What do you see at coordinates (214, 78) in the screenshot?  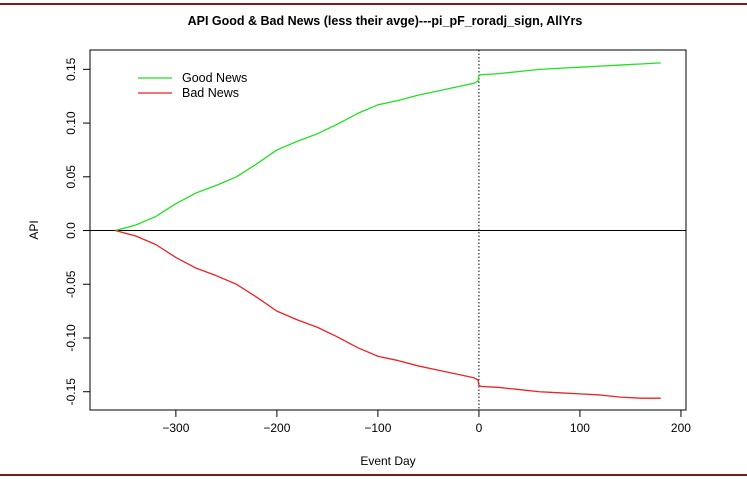 I see `legend-label-good-news: Good News` at bounding box center [214, 78].